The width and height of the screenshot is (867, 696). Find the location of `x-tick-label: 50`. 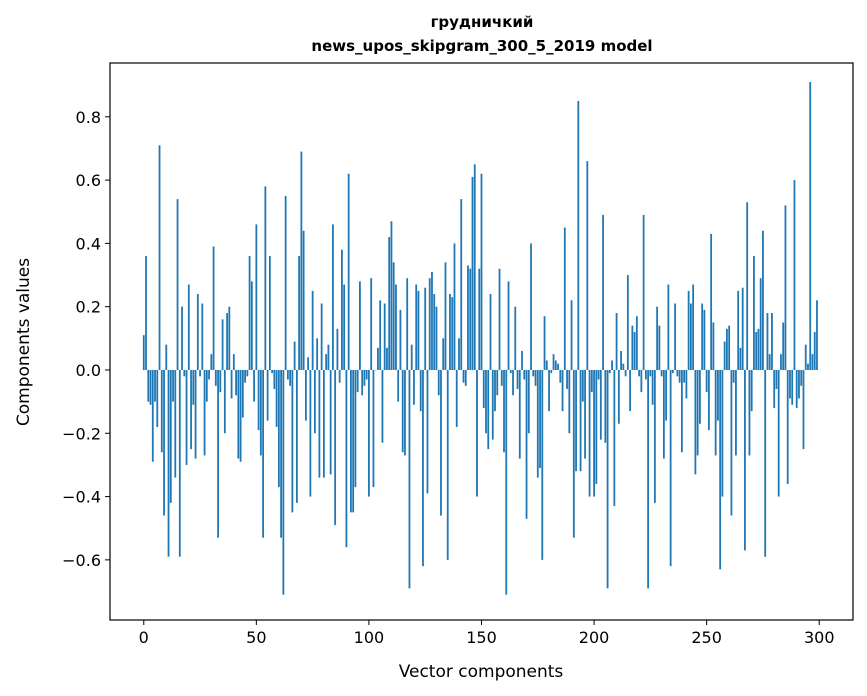

x-tick-label: 50 is located at coordinates (256, 637).